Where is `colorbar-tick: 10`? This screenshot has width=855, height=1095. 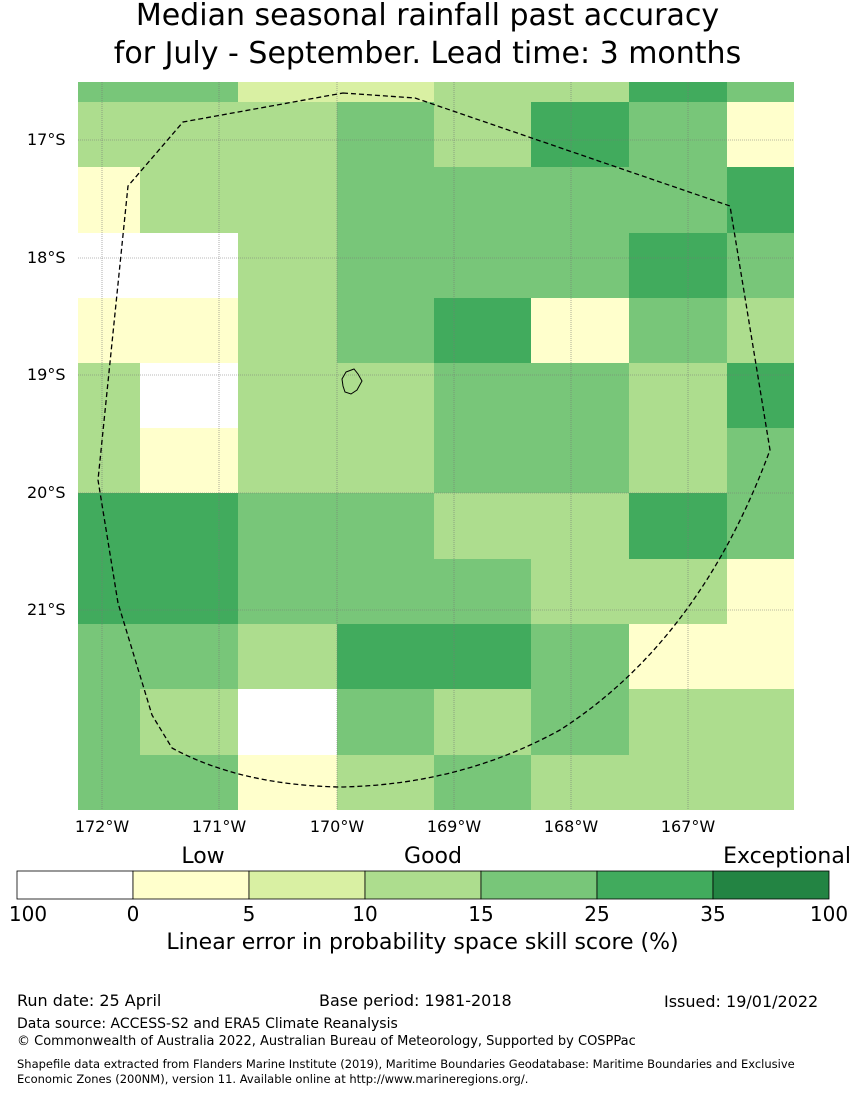
colorbar-tick: 10 is located at coordinates (365, 914).